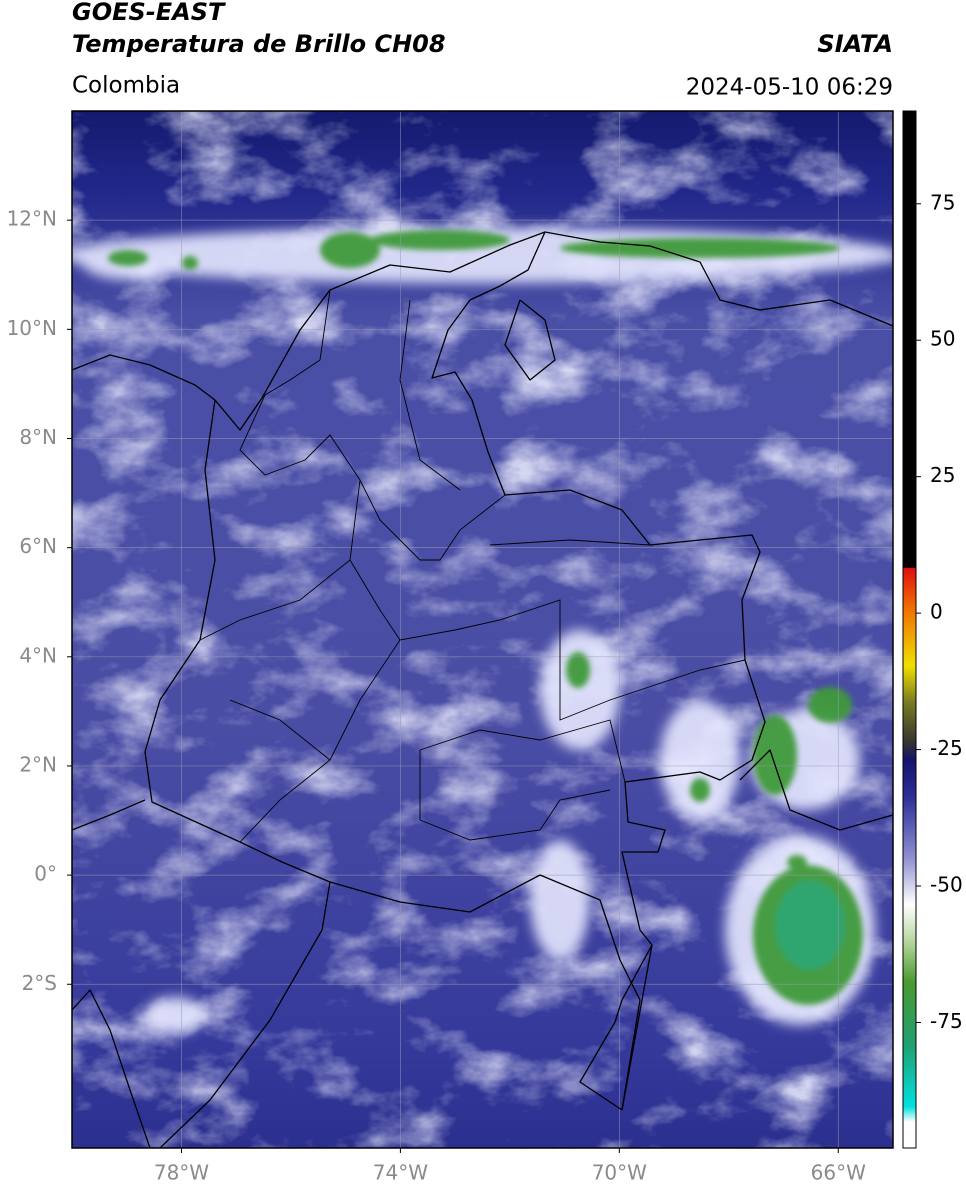 Image resolution: width=966 pixels, height=1194 pixels. What do you see at coordinates (38, 546) in the screenshot?
I see `lat-tick-label: 6°N` at bounding box center [38, 546].